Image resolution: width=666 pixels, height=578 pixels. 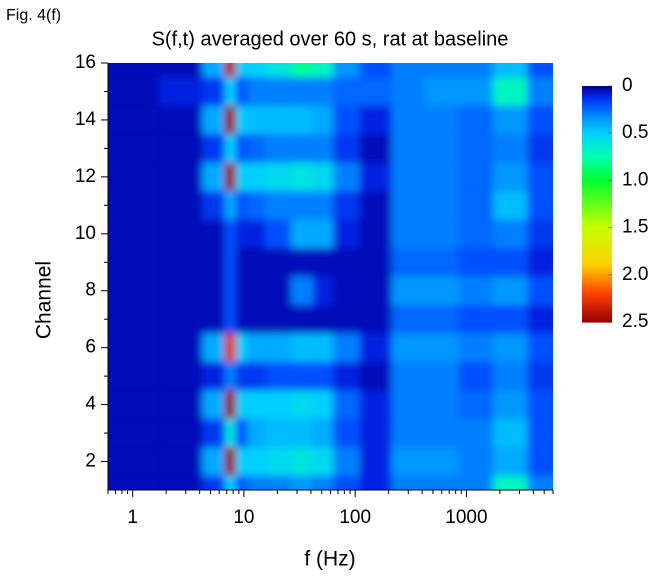 What do you see at coordinates (635, 179) in the screenshot?
I see `colorbar-tick-label: 1.0` at bounding box center [635, 179].